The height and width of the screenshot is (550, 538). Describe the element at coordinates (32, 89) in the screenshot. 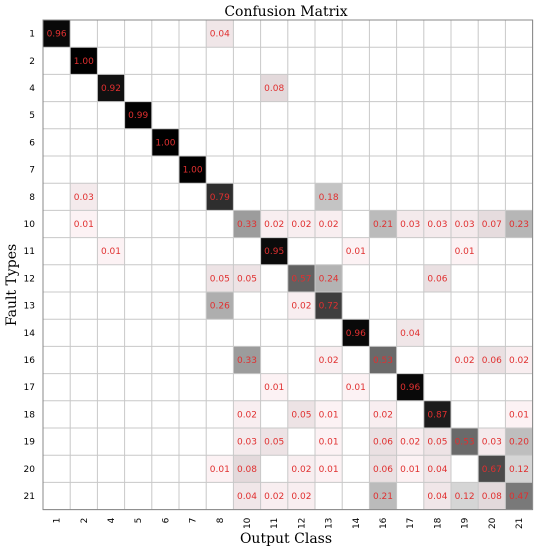

I see `y-tick-label: 4` at that location.